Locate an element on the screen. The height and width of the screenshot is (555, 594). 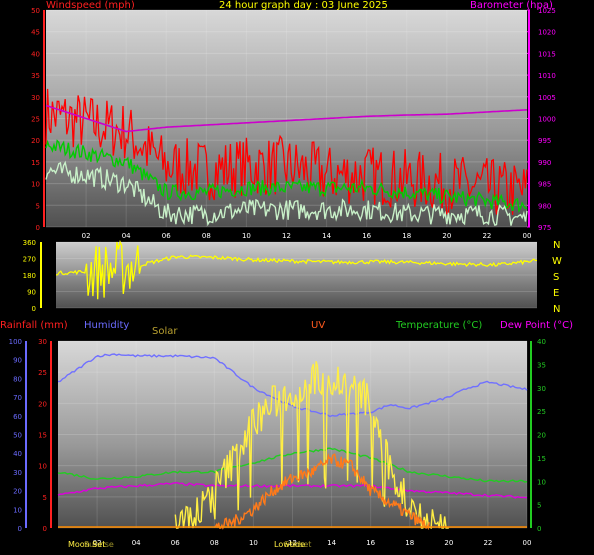
wind-x-tick: 08 is located at coordinates (206, 236).